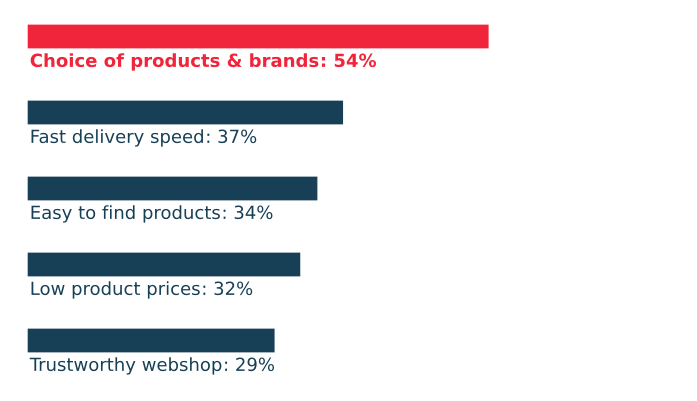  What do you see at coordinates (174, 62) in the screenshot?
I see `y-tick-label: Choice of products & brands` at bounding box center [174, 62].